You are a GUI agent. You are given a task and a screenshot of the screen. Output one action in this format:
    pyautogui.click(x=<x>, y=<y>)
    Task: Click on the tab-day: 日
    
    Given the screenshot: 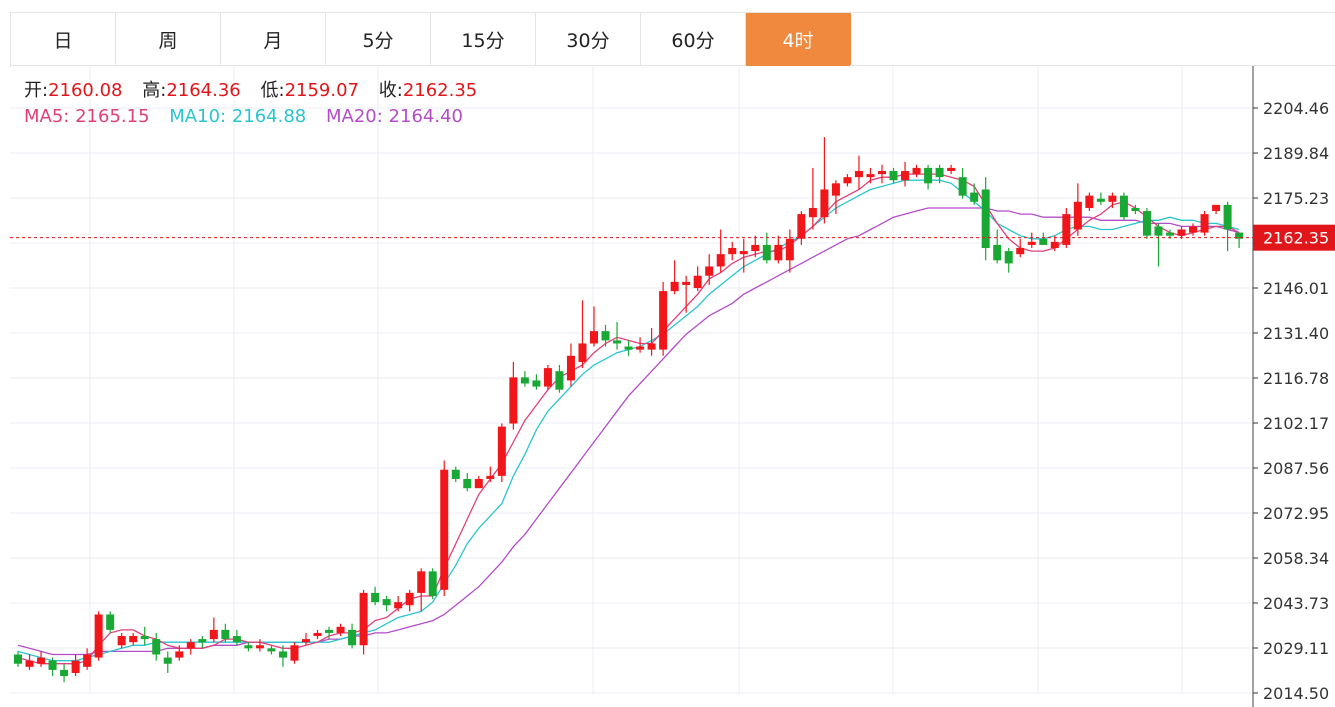 What is the action you would take?
    pyautogui.click(x=63, y=39)
    